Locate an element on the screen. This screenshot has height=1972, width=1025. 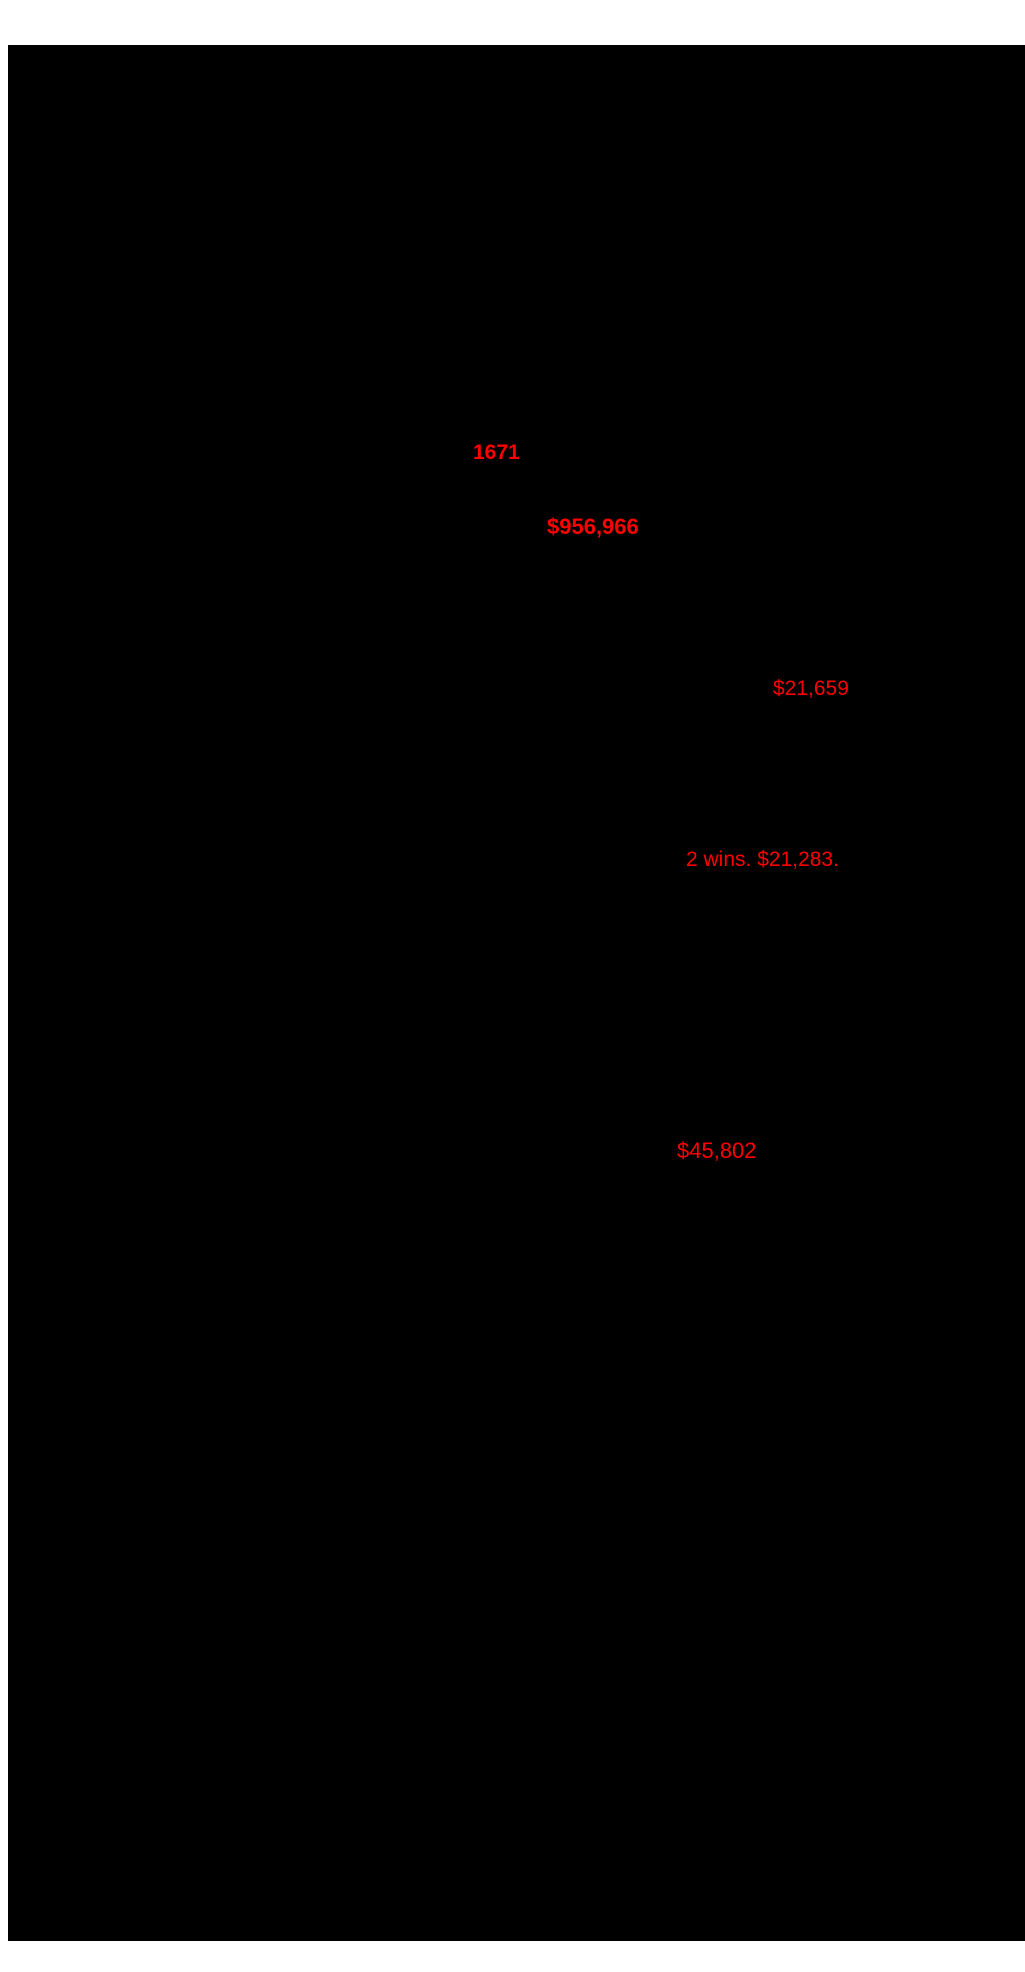
stat-amount-21659: $21,659 is located at coordinates (811, 688).